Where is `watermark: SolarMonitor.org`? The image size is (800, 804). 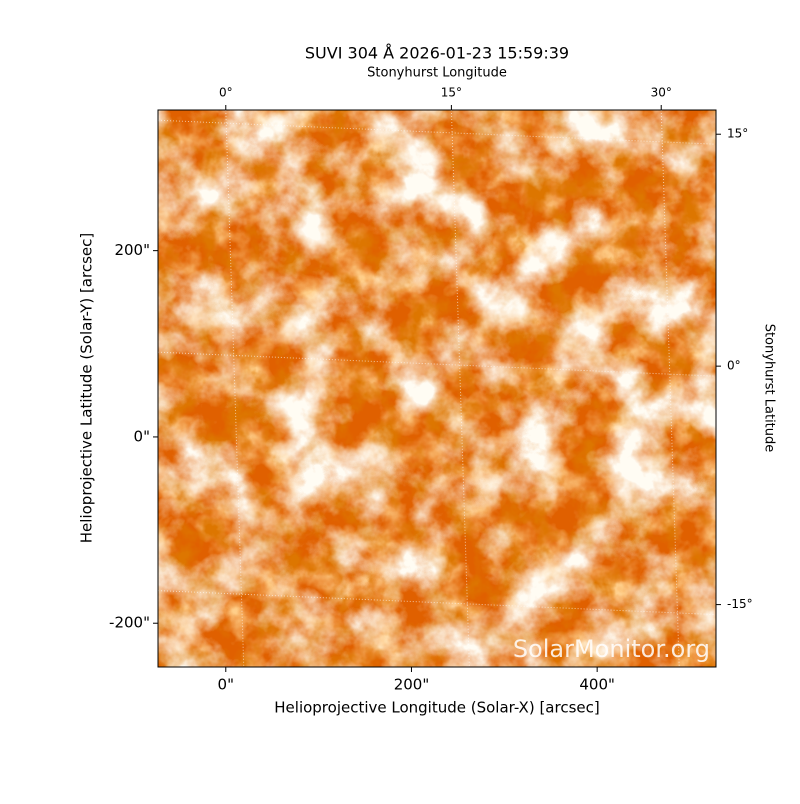
watermark: SolarMonitor.org is located at coordinates (611, 649).